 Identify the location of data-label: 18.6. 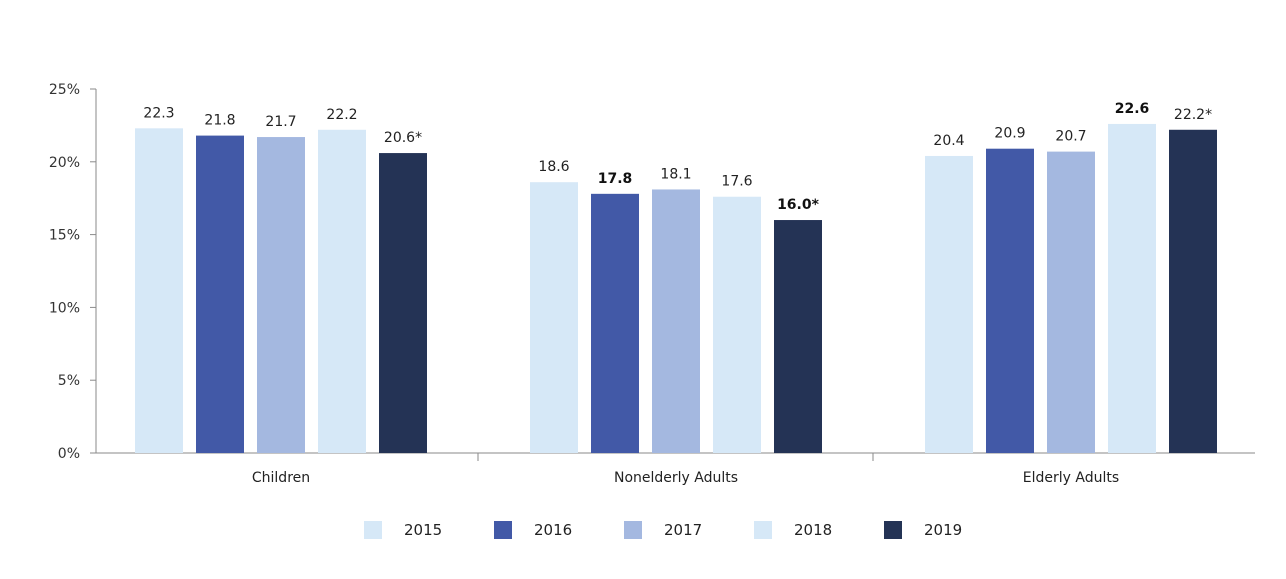
(553, 167).